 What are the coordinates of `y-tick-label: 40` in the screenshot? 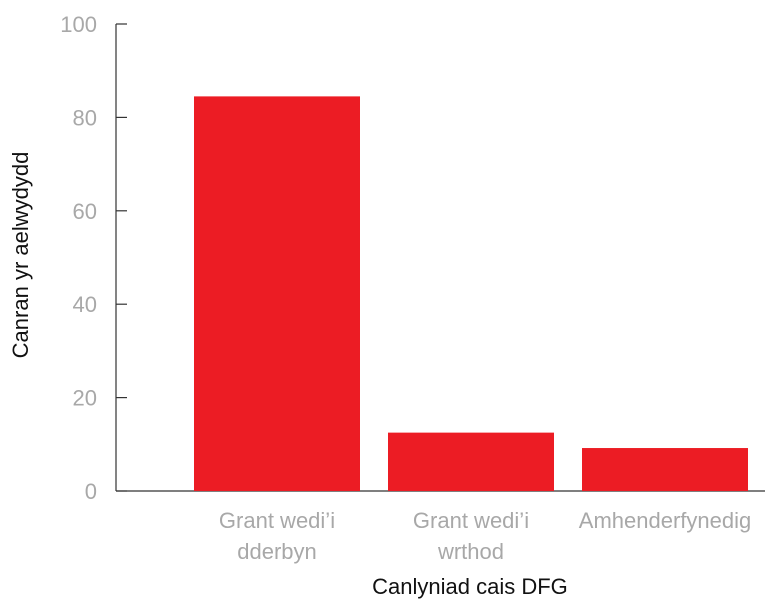 It's located at (85, 304).